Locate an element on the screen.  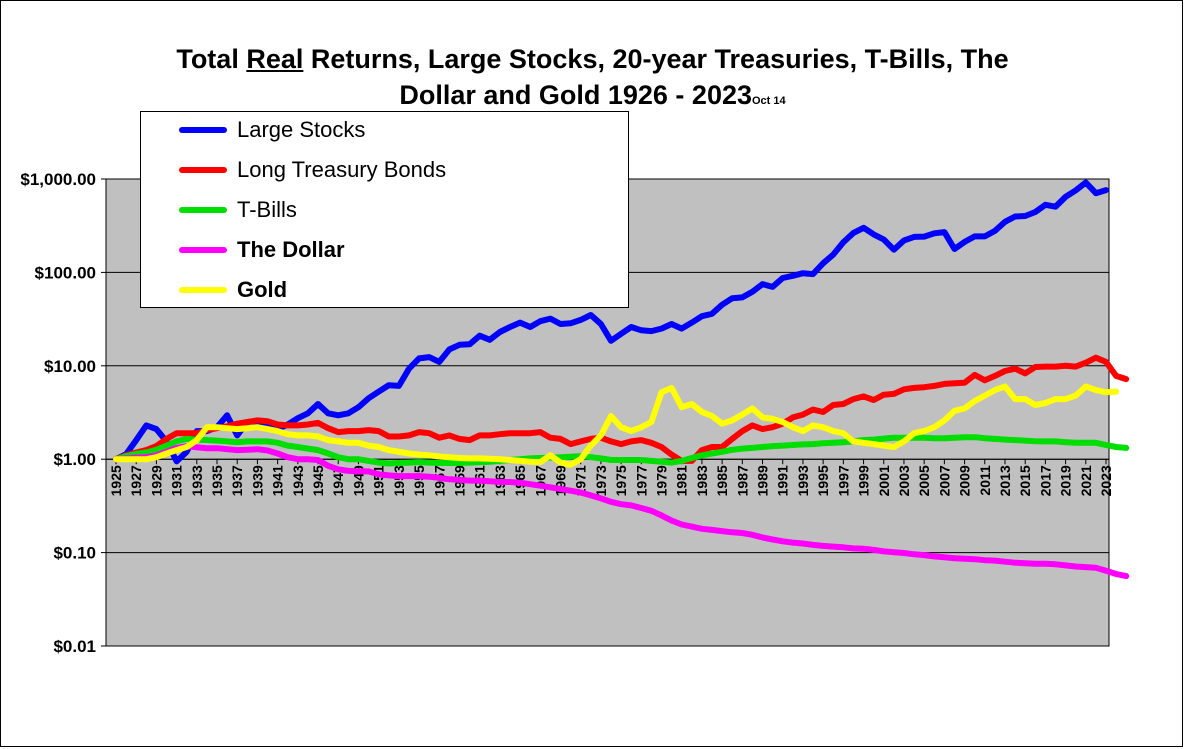
x-tick-label-5: 1935 is located at coordinates (217, 480).